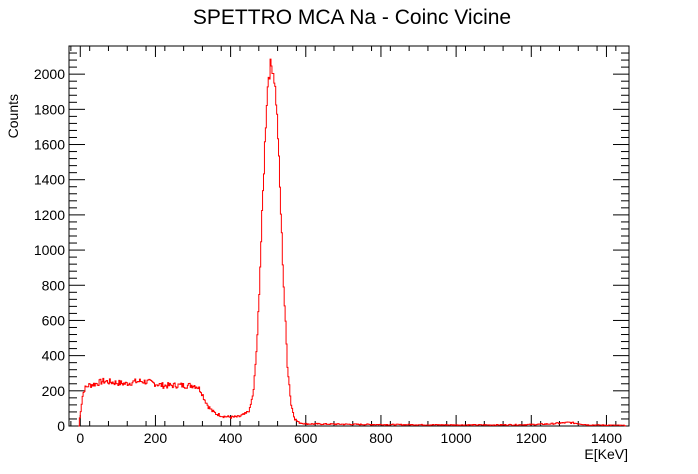 Image resolution: width=698 pixels, height=474 pixels. I want to click on x-axis-title: E[KeV], so click(606, 454).